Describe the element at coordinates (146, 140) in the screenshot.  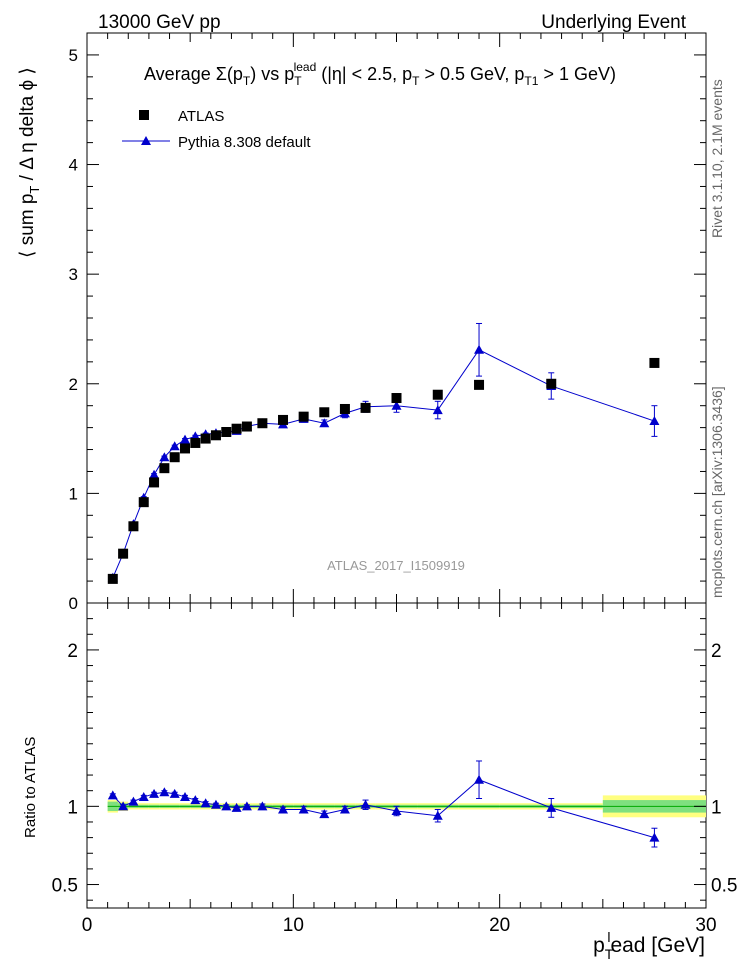
I see `legend-pythia-marker` at that location.